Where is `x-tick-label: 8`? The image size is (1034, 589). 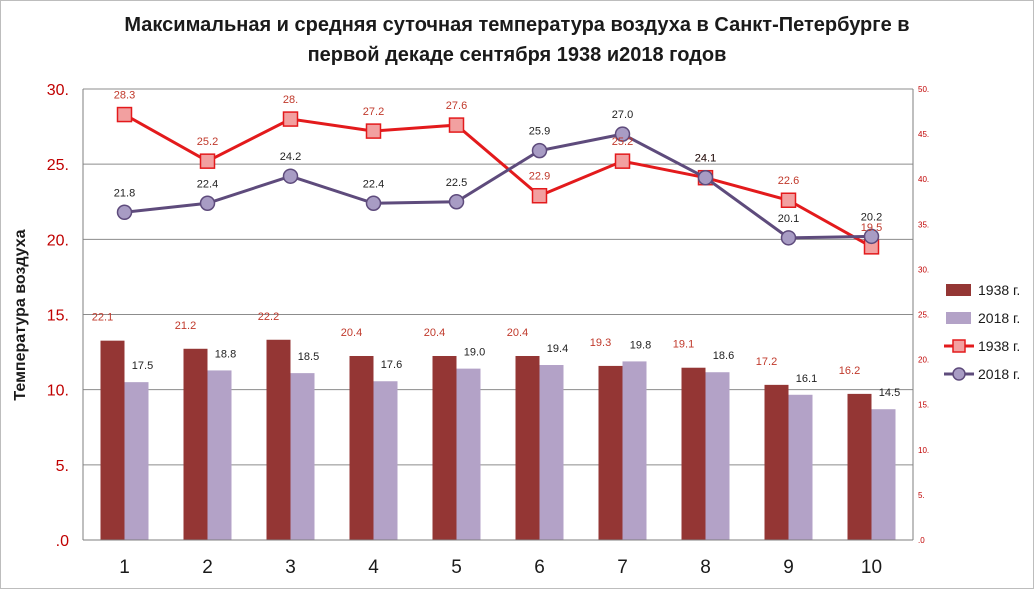
x-tick-label: 8 is located at coordinates (705, 567).